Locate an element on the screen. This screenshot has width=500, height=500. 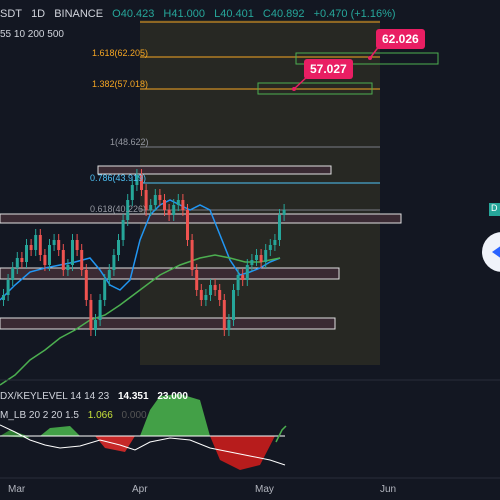
indicator-white-line is located at coordinates (143, 445).